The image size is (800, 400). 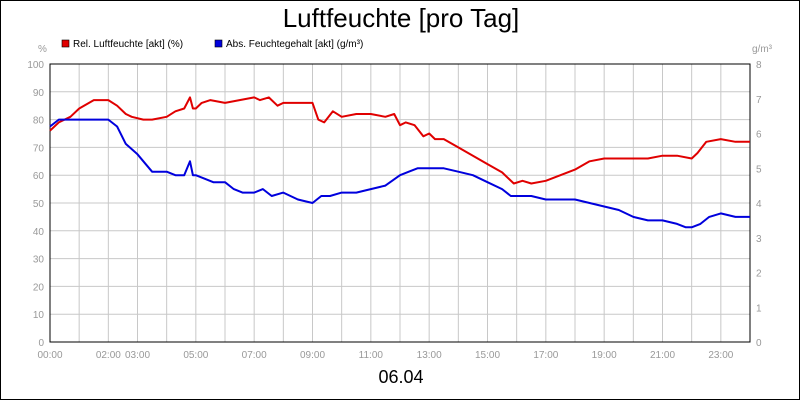 What do you see at coordinates (35, 65) in the screenshot?
I see `left-tick-label: 100` at bounding box center [35, 65].